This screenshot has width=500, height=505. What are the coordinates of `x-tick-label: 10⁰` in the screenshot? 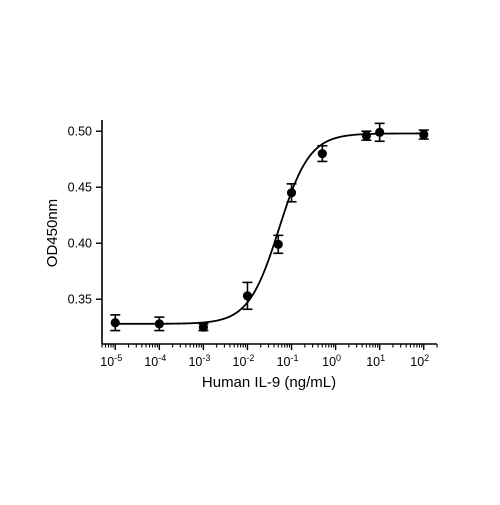 It's located at (331, 361).